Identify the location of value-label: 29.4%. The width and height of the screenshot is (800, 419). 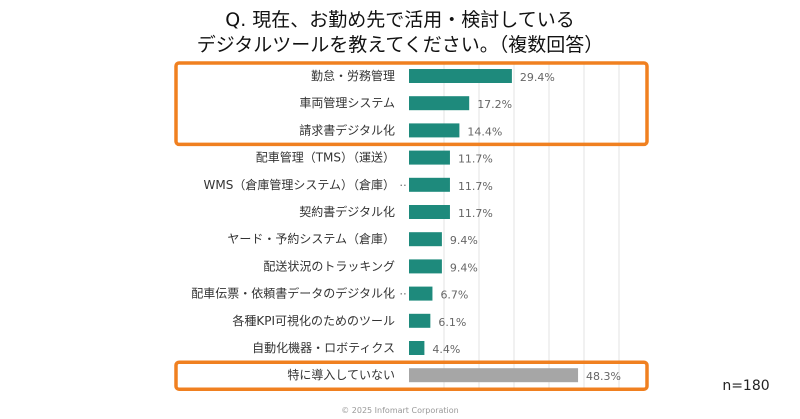
(537, 77).